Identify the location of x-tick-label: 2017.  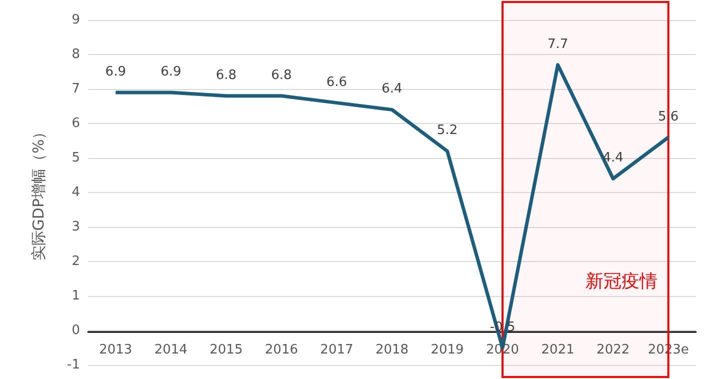
(337, 350).